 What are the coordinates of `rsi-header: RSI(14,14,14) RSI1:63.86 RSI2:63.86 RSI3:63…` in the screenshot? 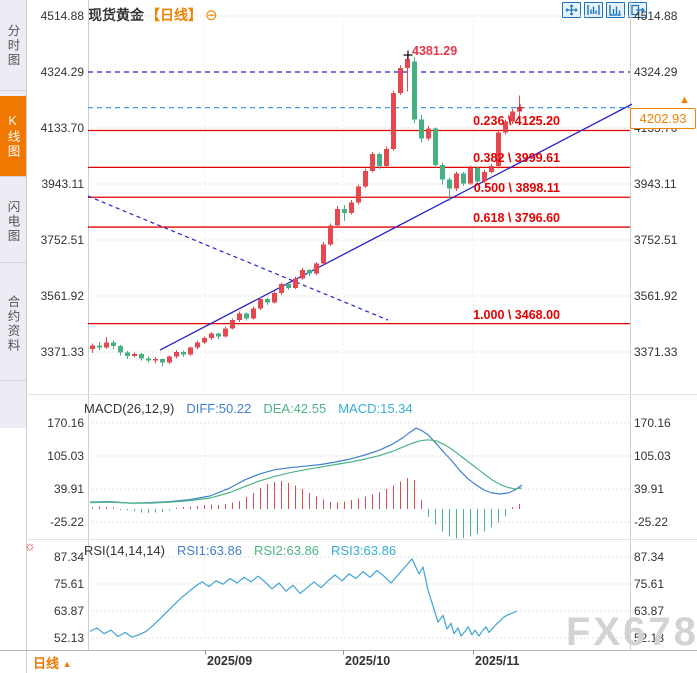 It's located at (246, 550).